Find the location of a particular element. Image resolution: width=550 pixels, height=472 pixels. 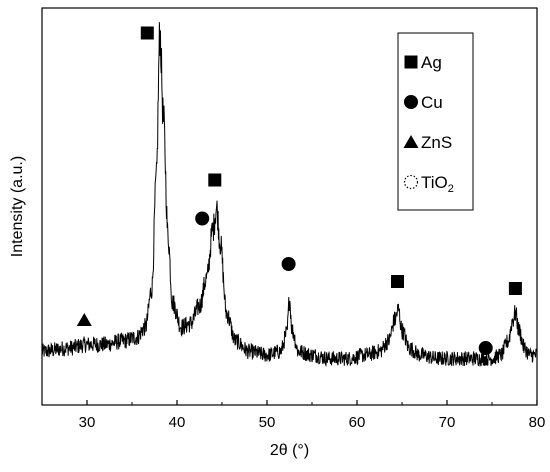

legend: Ag Cu ZnS TiO2 is located at coordinates (435, 121).